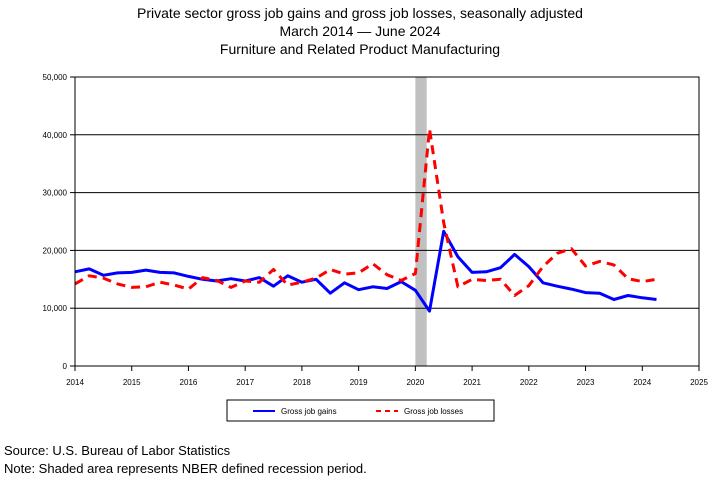 The image size is (720, 480). I want to click on legend-label: Gross job gains, so click(309, 411).